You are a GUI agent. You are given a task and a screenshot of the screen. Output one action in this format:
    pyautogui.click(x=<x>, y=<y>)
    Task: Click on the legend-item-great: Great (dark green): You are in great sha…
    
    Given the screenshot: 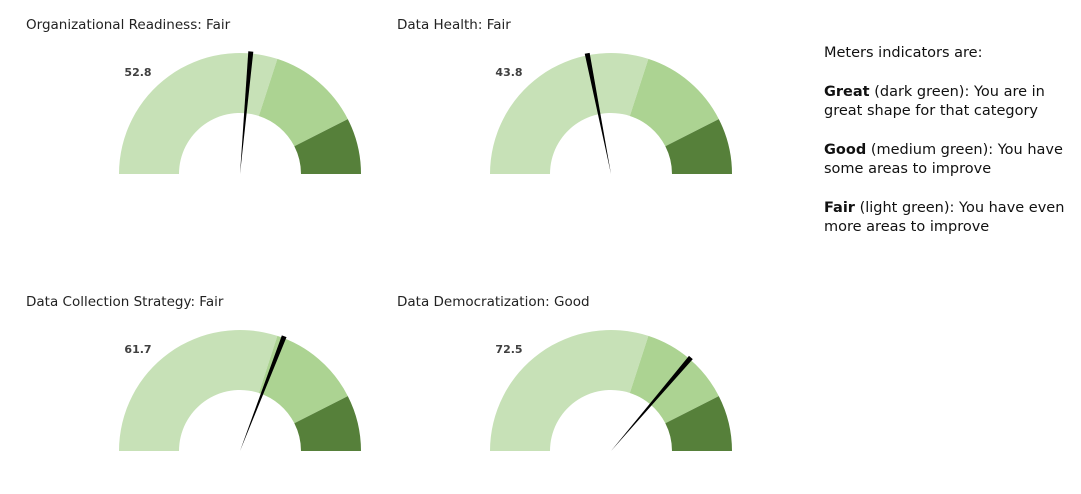 What is the action you would take?
    pyautogui.click(x=949, y=102)
    